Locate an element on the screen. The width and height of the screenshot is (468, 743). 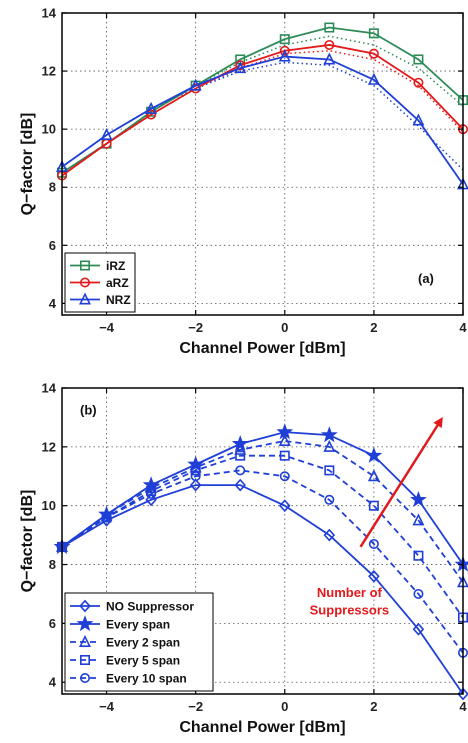
panel-label-a: (a) is located at coordinates (426, 278).